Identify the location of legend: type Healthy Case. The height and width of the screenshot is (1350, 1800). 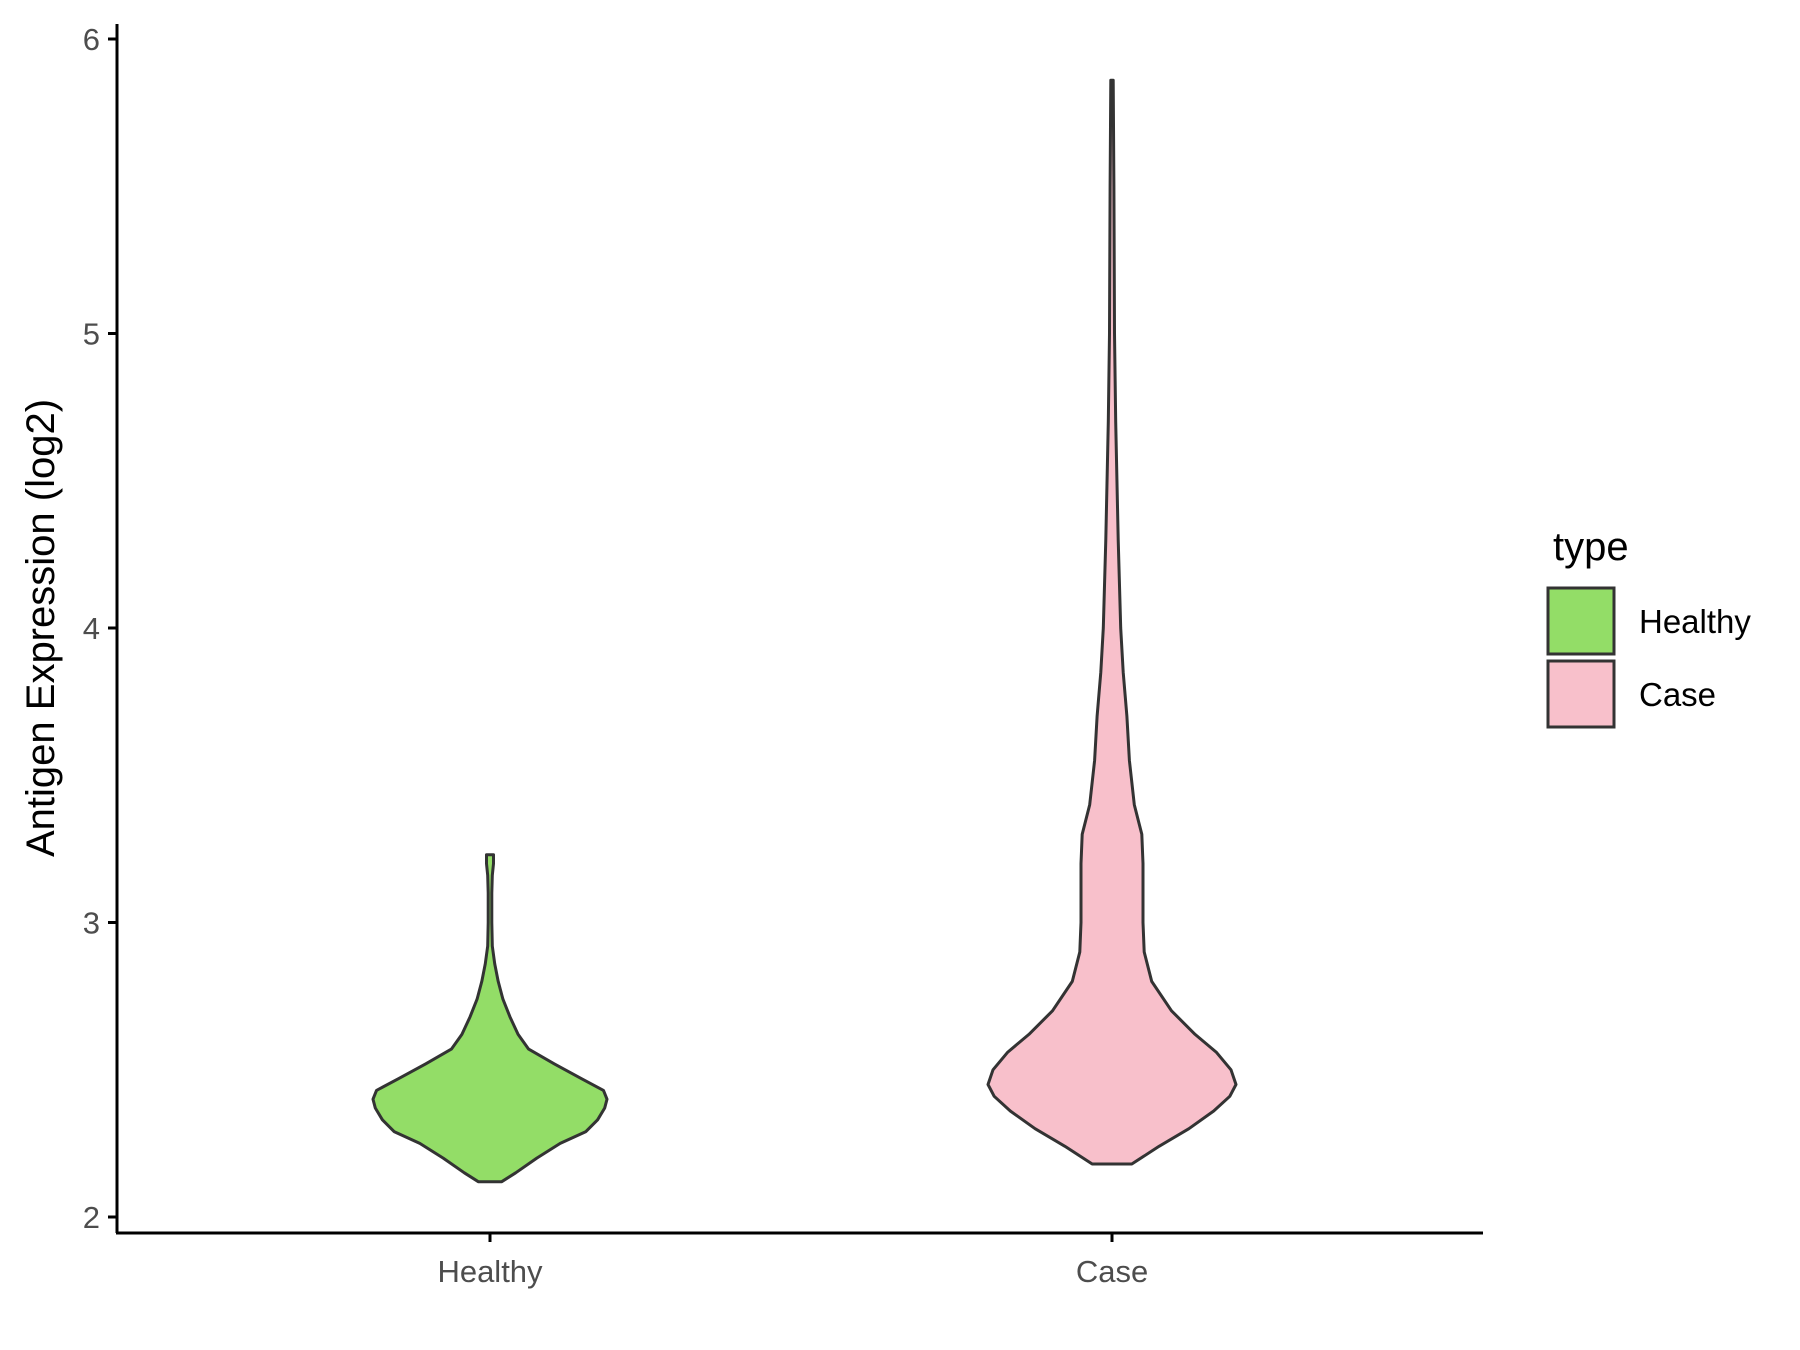
(1648, 627).